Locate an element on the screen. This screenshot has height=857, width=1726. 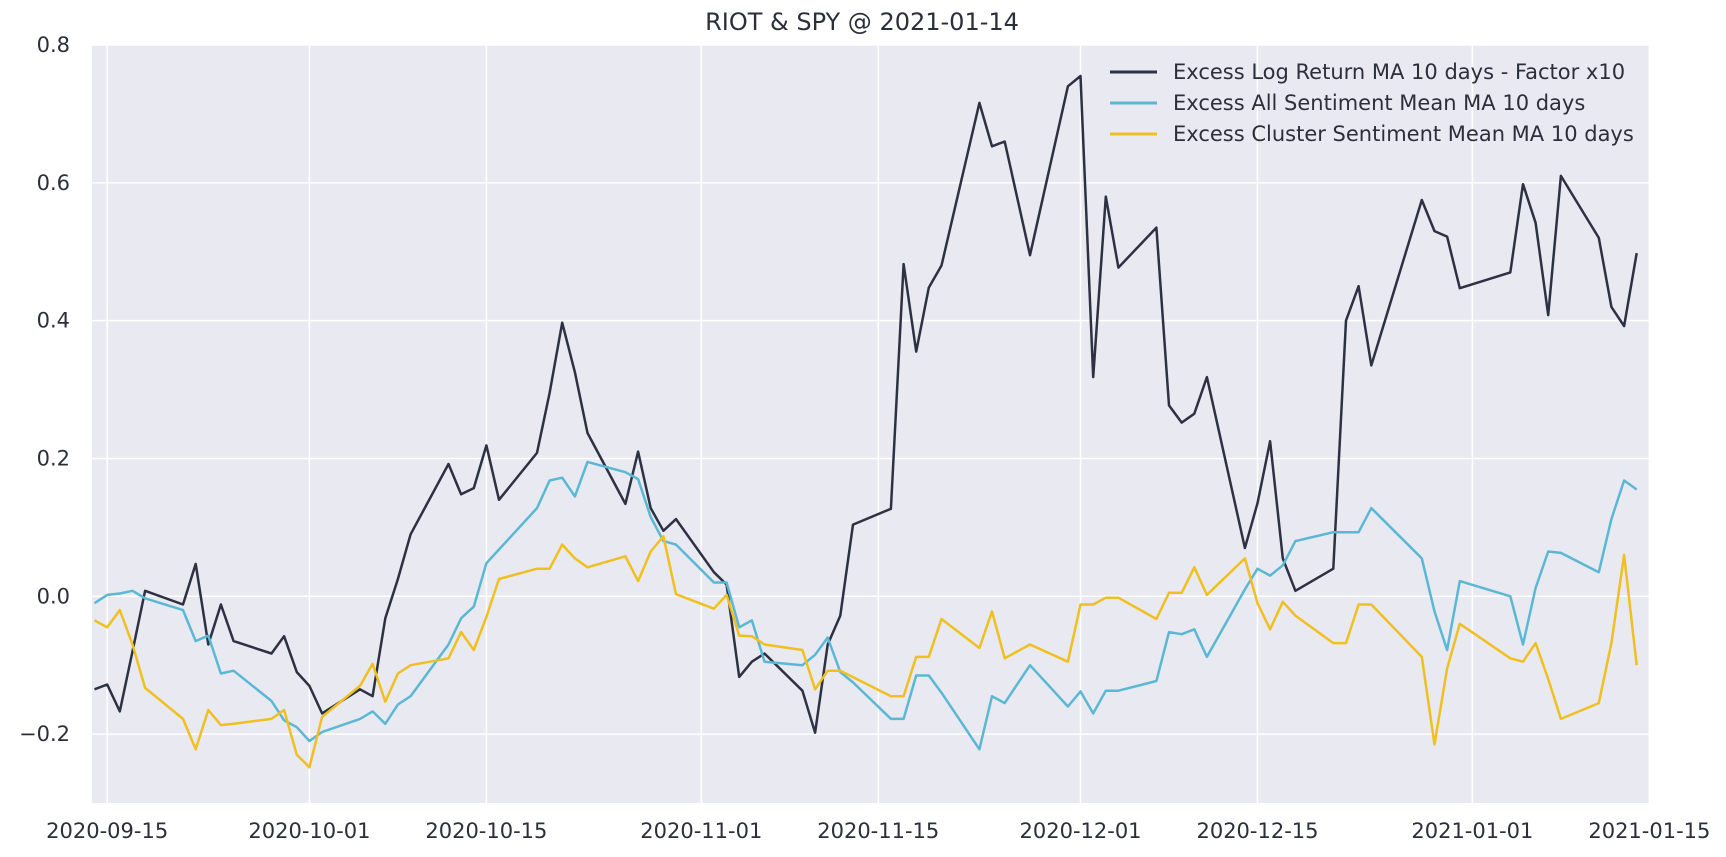
x-tick-label: 2020-11-15 is located at coordinates (878, 831).